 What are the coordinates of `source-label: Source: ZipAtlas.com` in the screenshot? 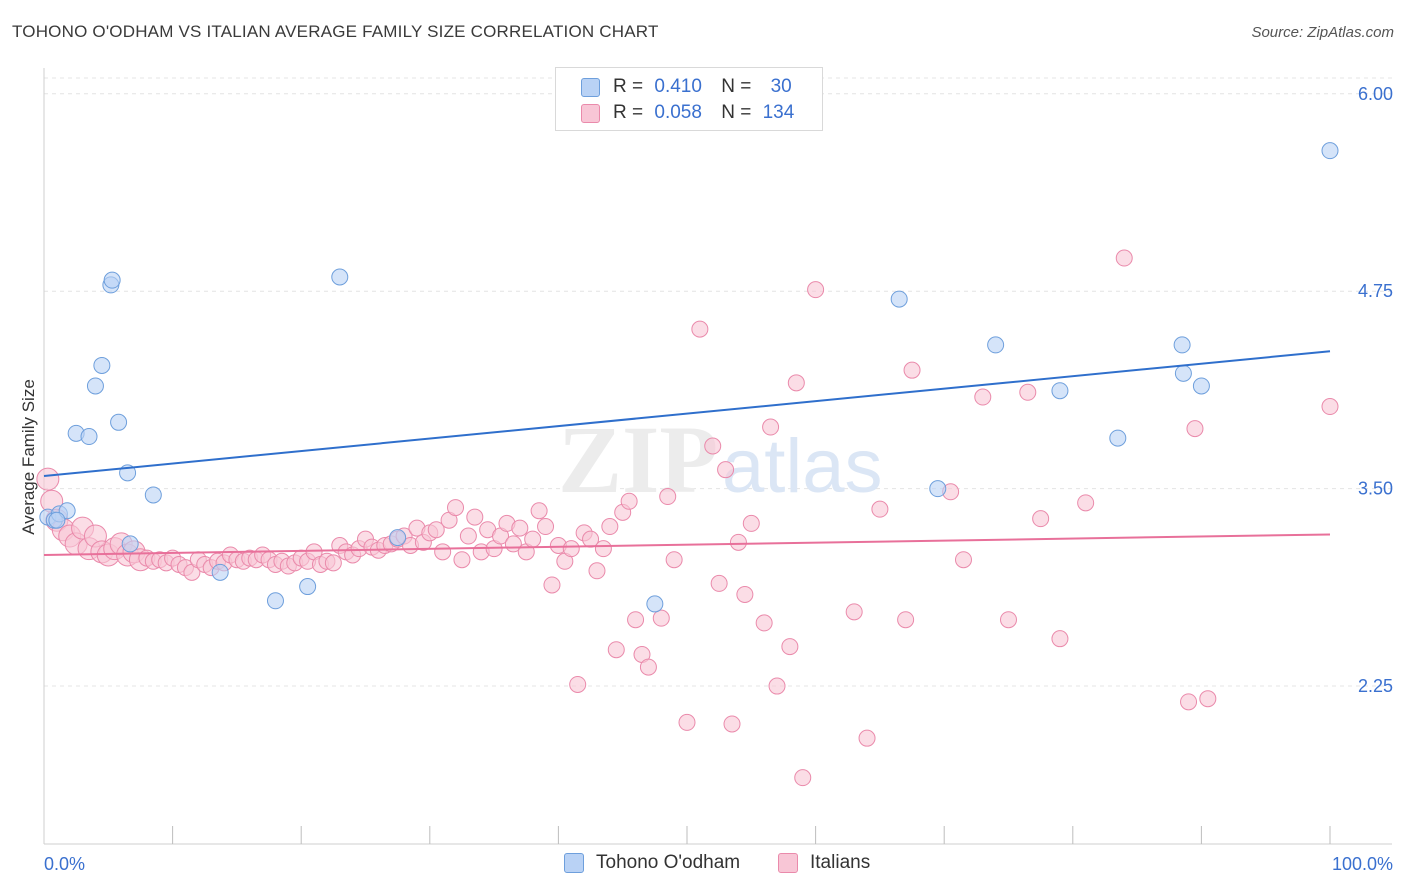 It's located at (1322, 32).